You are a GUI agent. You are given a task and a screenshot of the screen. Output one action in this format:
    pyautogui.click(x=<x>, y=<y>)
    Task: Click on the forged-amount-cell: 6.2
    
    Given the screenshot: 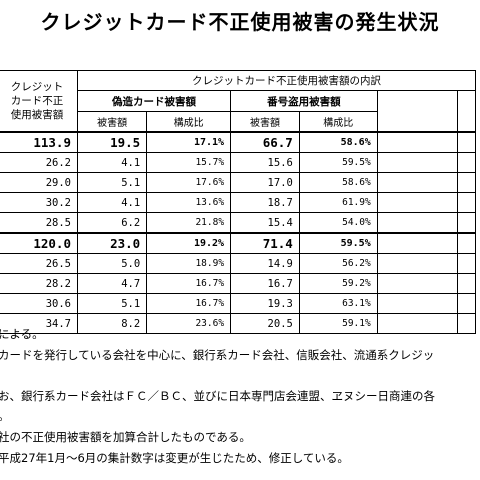 What is the action you would take?
    pyautogui.click(x=112, y=223)
    